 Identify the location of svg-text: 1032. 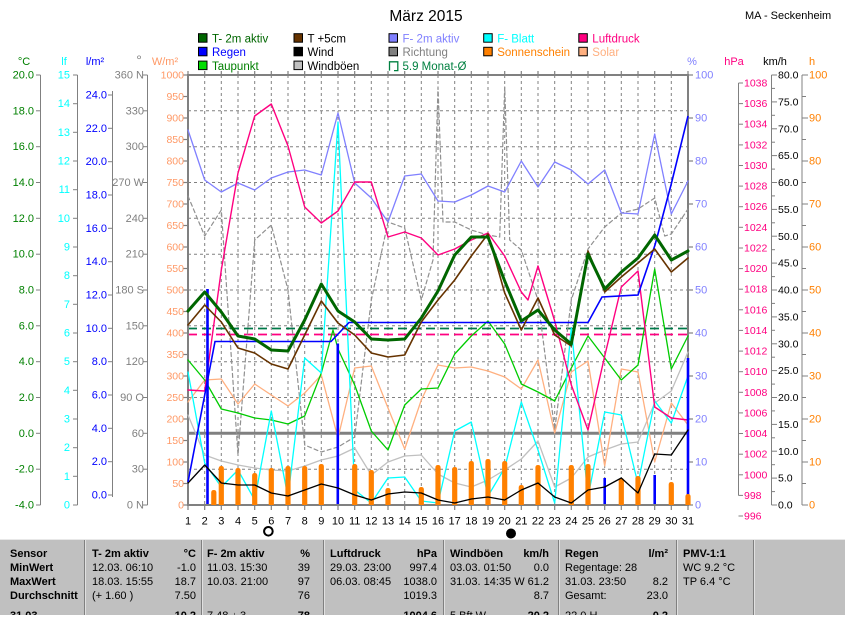
(756, 145).